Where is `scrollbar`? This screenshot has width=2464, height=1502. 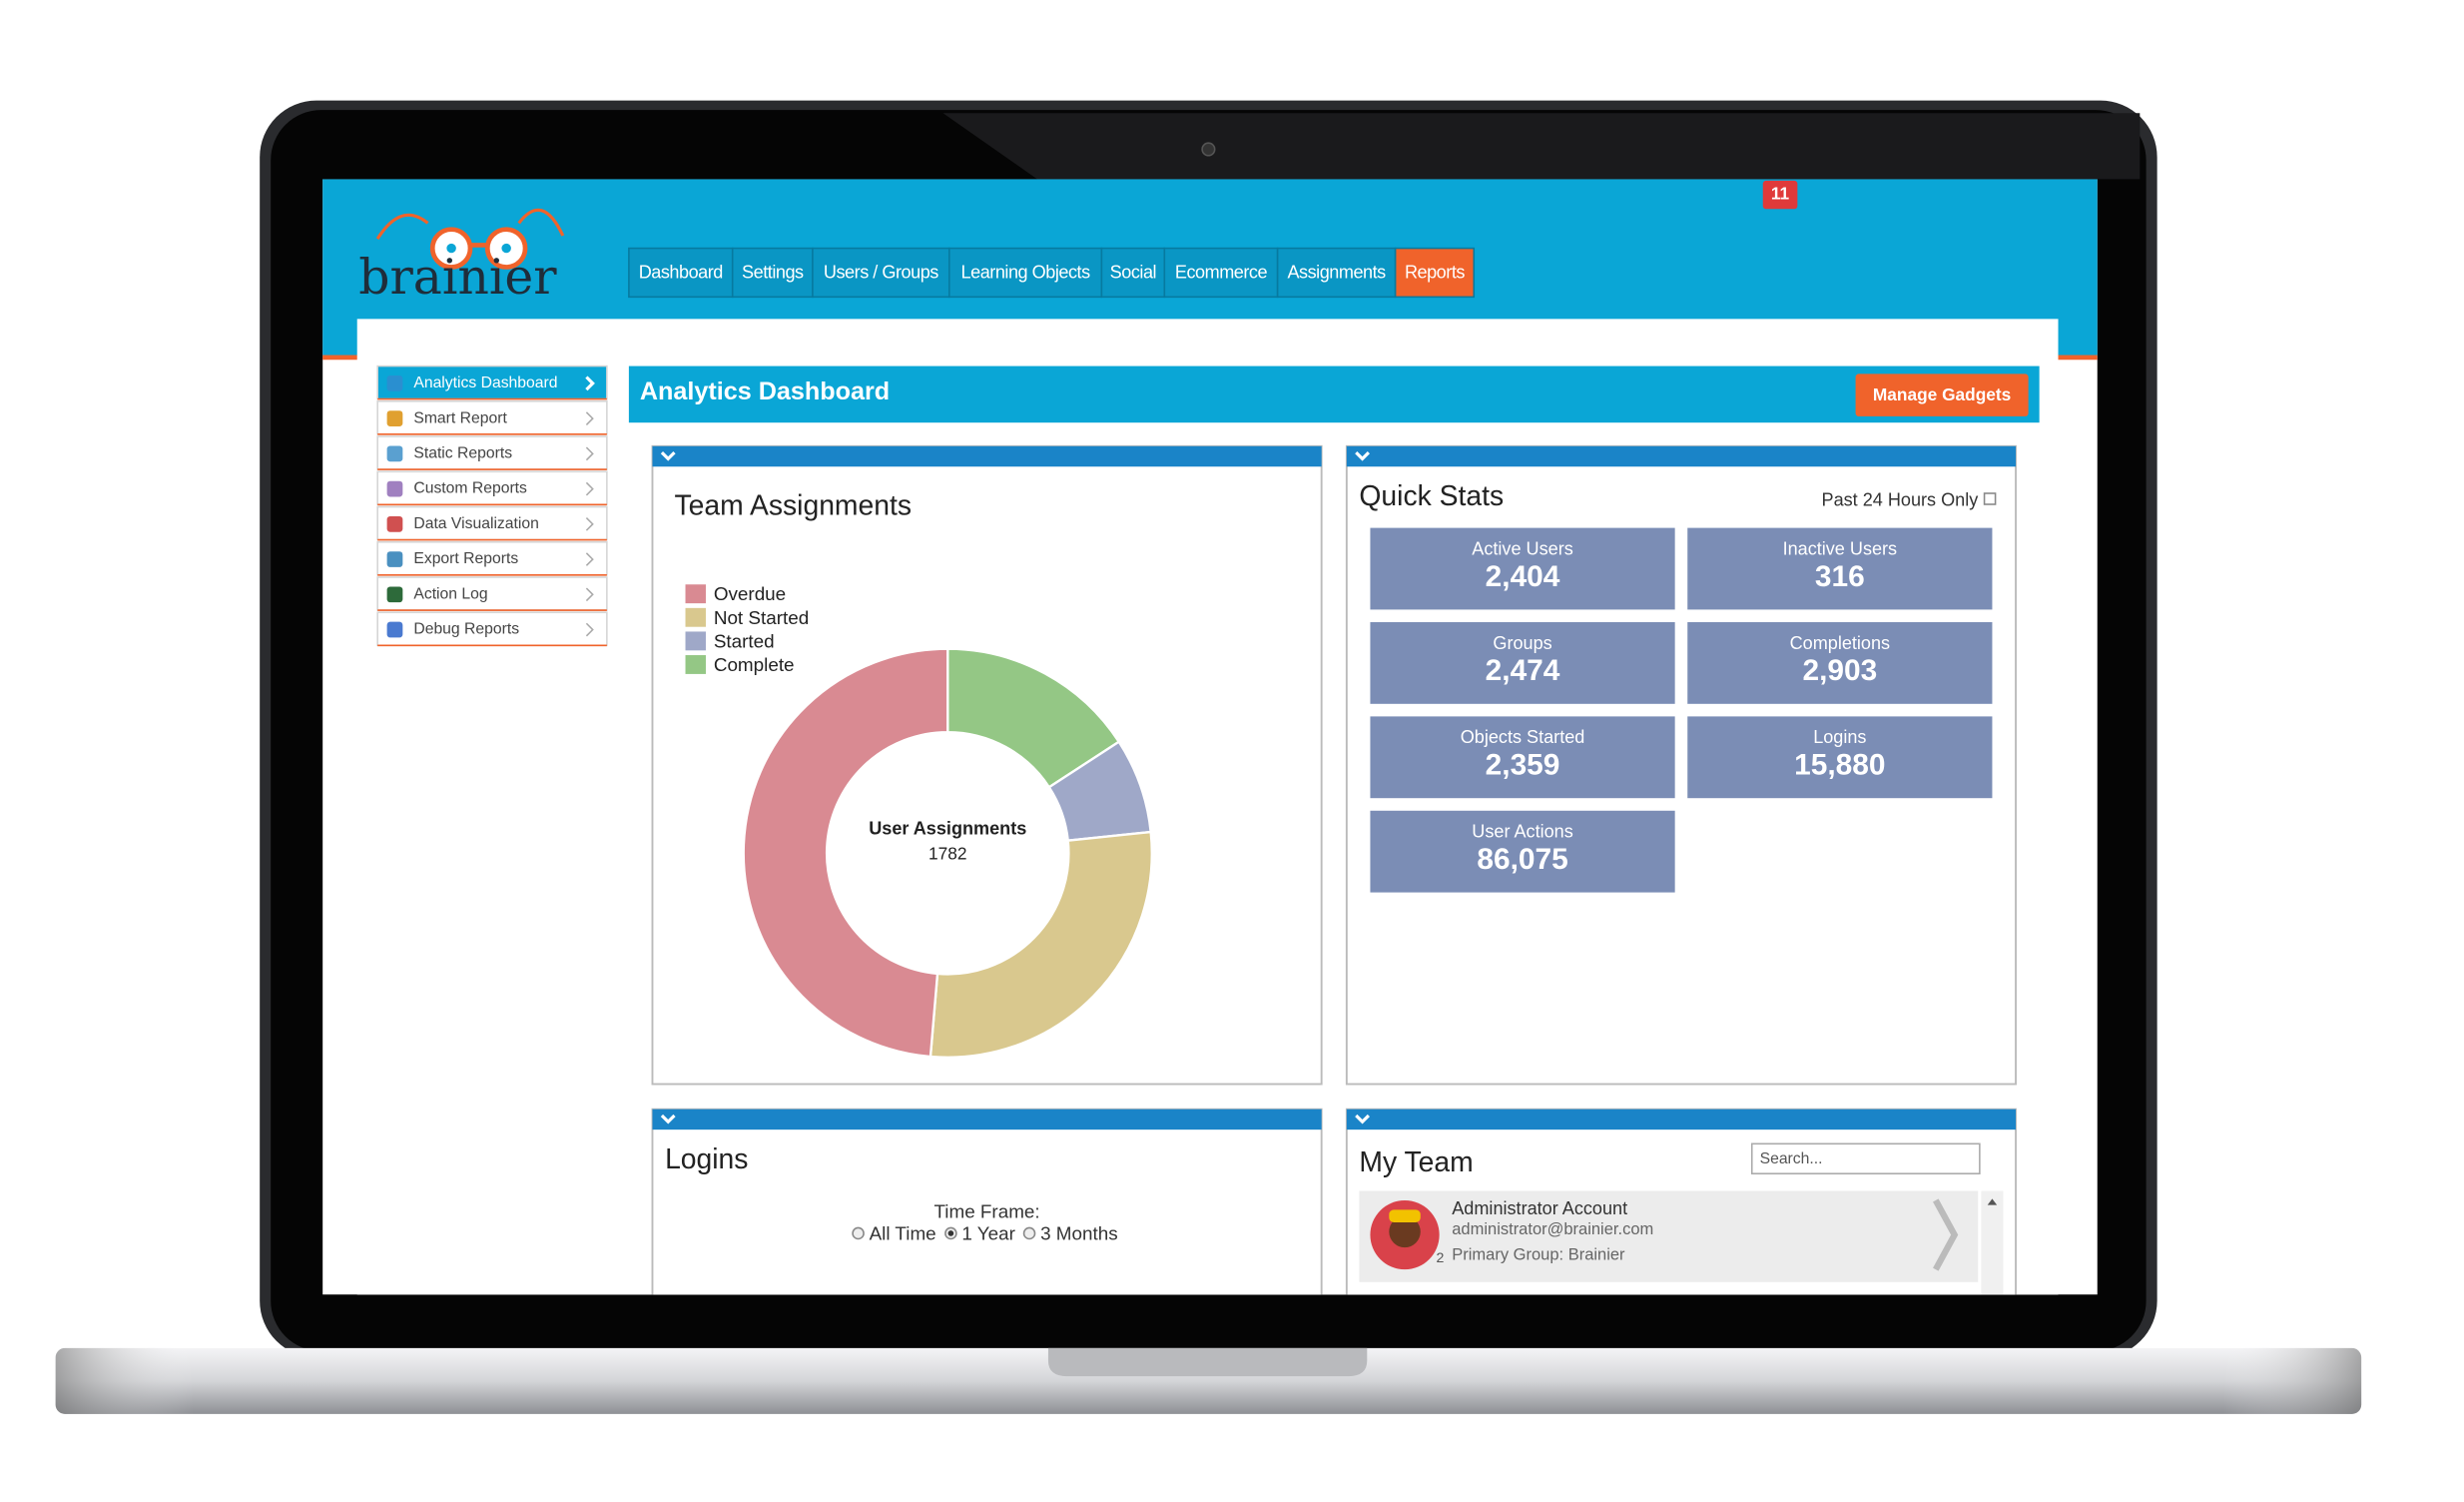 scrollbar is located at coordinates (1992, 1243).